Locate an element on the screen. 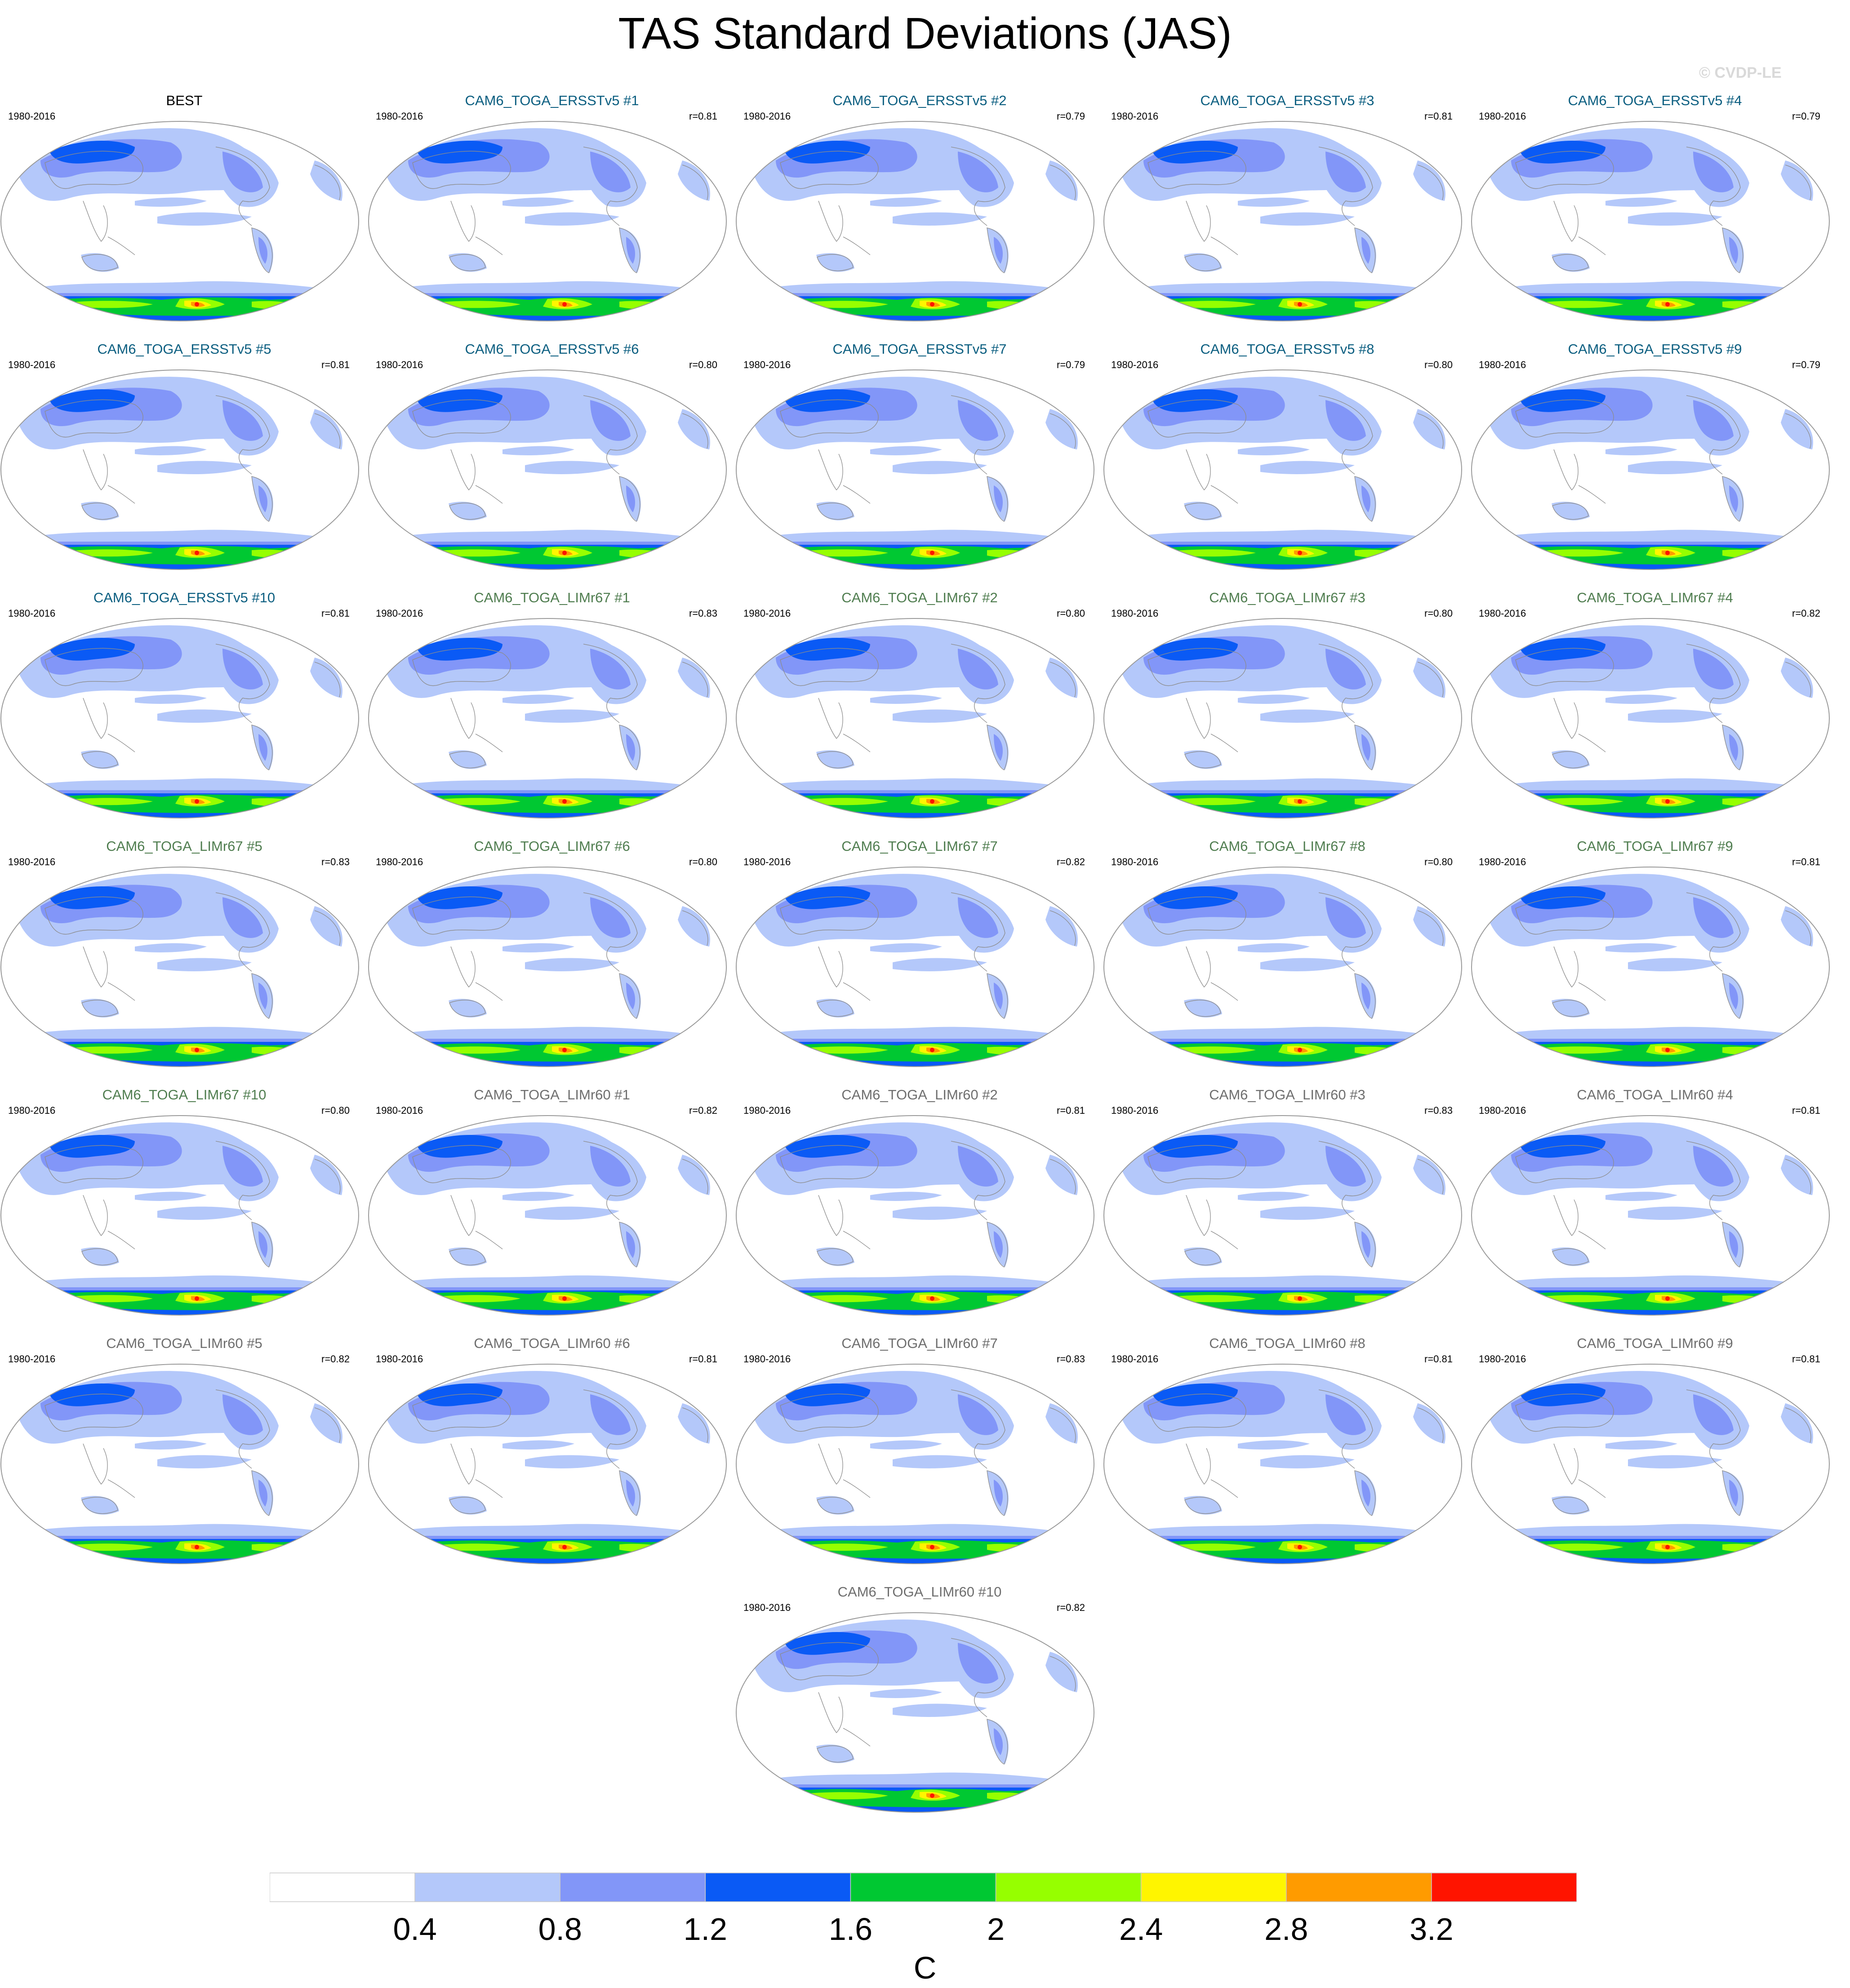  panel-title: CAM6_TOGA_LIMr60 #10 is located at coordinates (919, 1592).